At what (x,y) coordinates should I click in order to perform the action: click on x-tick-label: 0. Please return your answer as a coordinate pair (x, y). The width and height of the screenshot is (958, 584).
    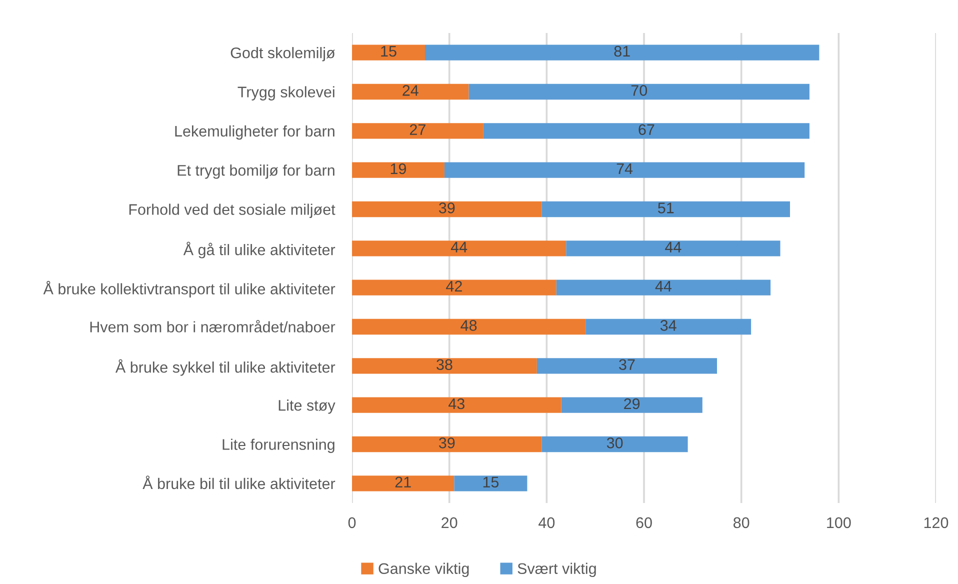
    Looking at the image, I should click on (352, 522).